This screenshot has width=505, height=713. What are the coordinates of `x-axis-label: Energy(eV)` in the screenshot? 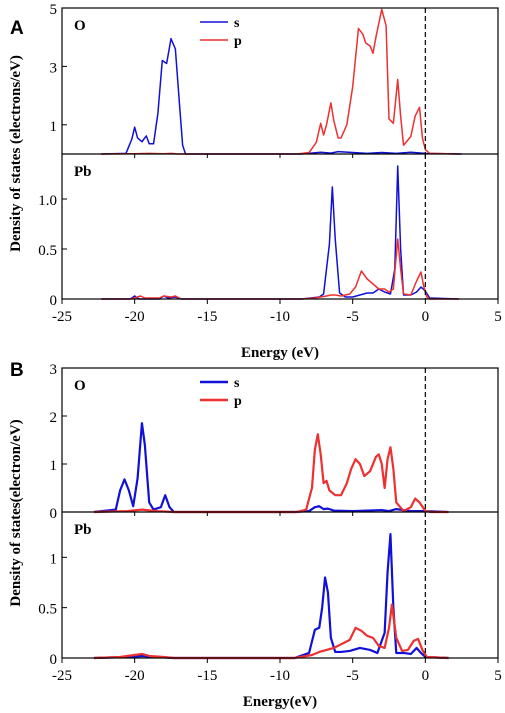 It's located at (280, 702).